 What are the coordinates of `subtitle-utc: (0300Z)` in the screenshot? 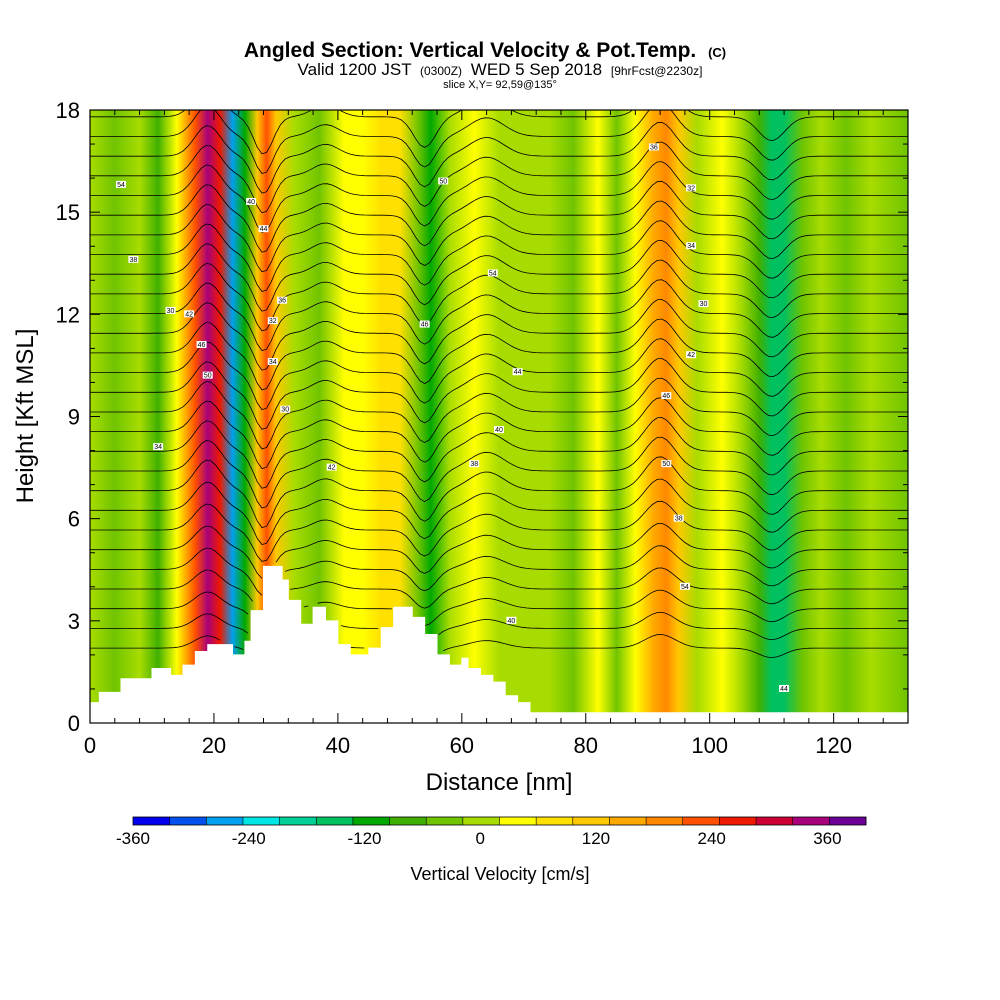 It's located at (441, 71).